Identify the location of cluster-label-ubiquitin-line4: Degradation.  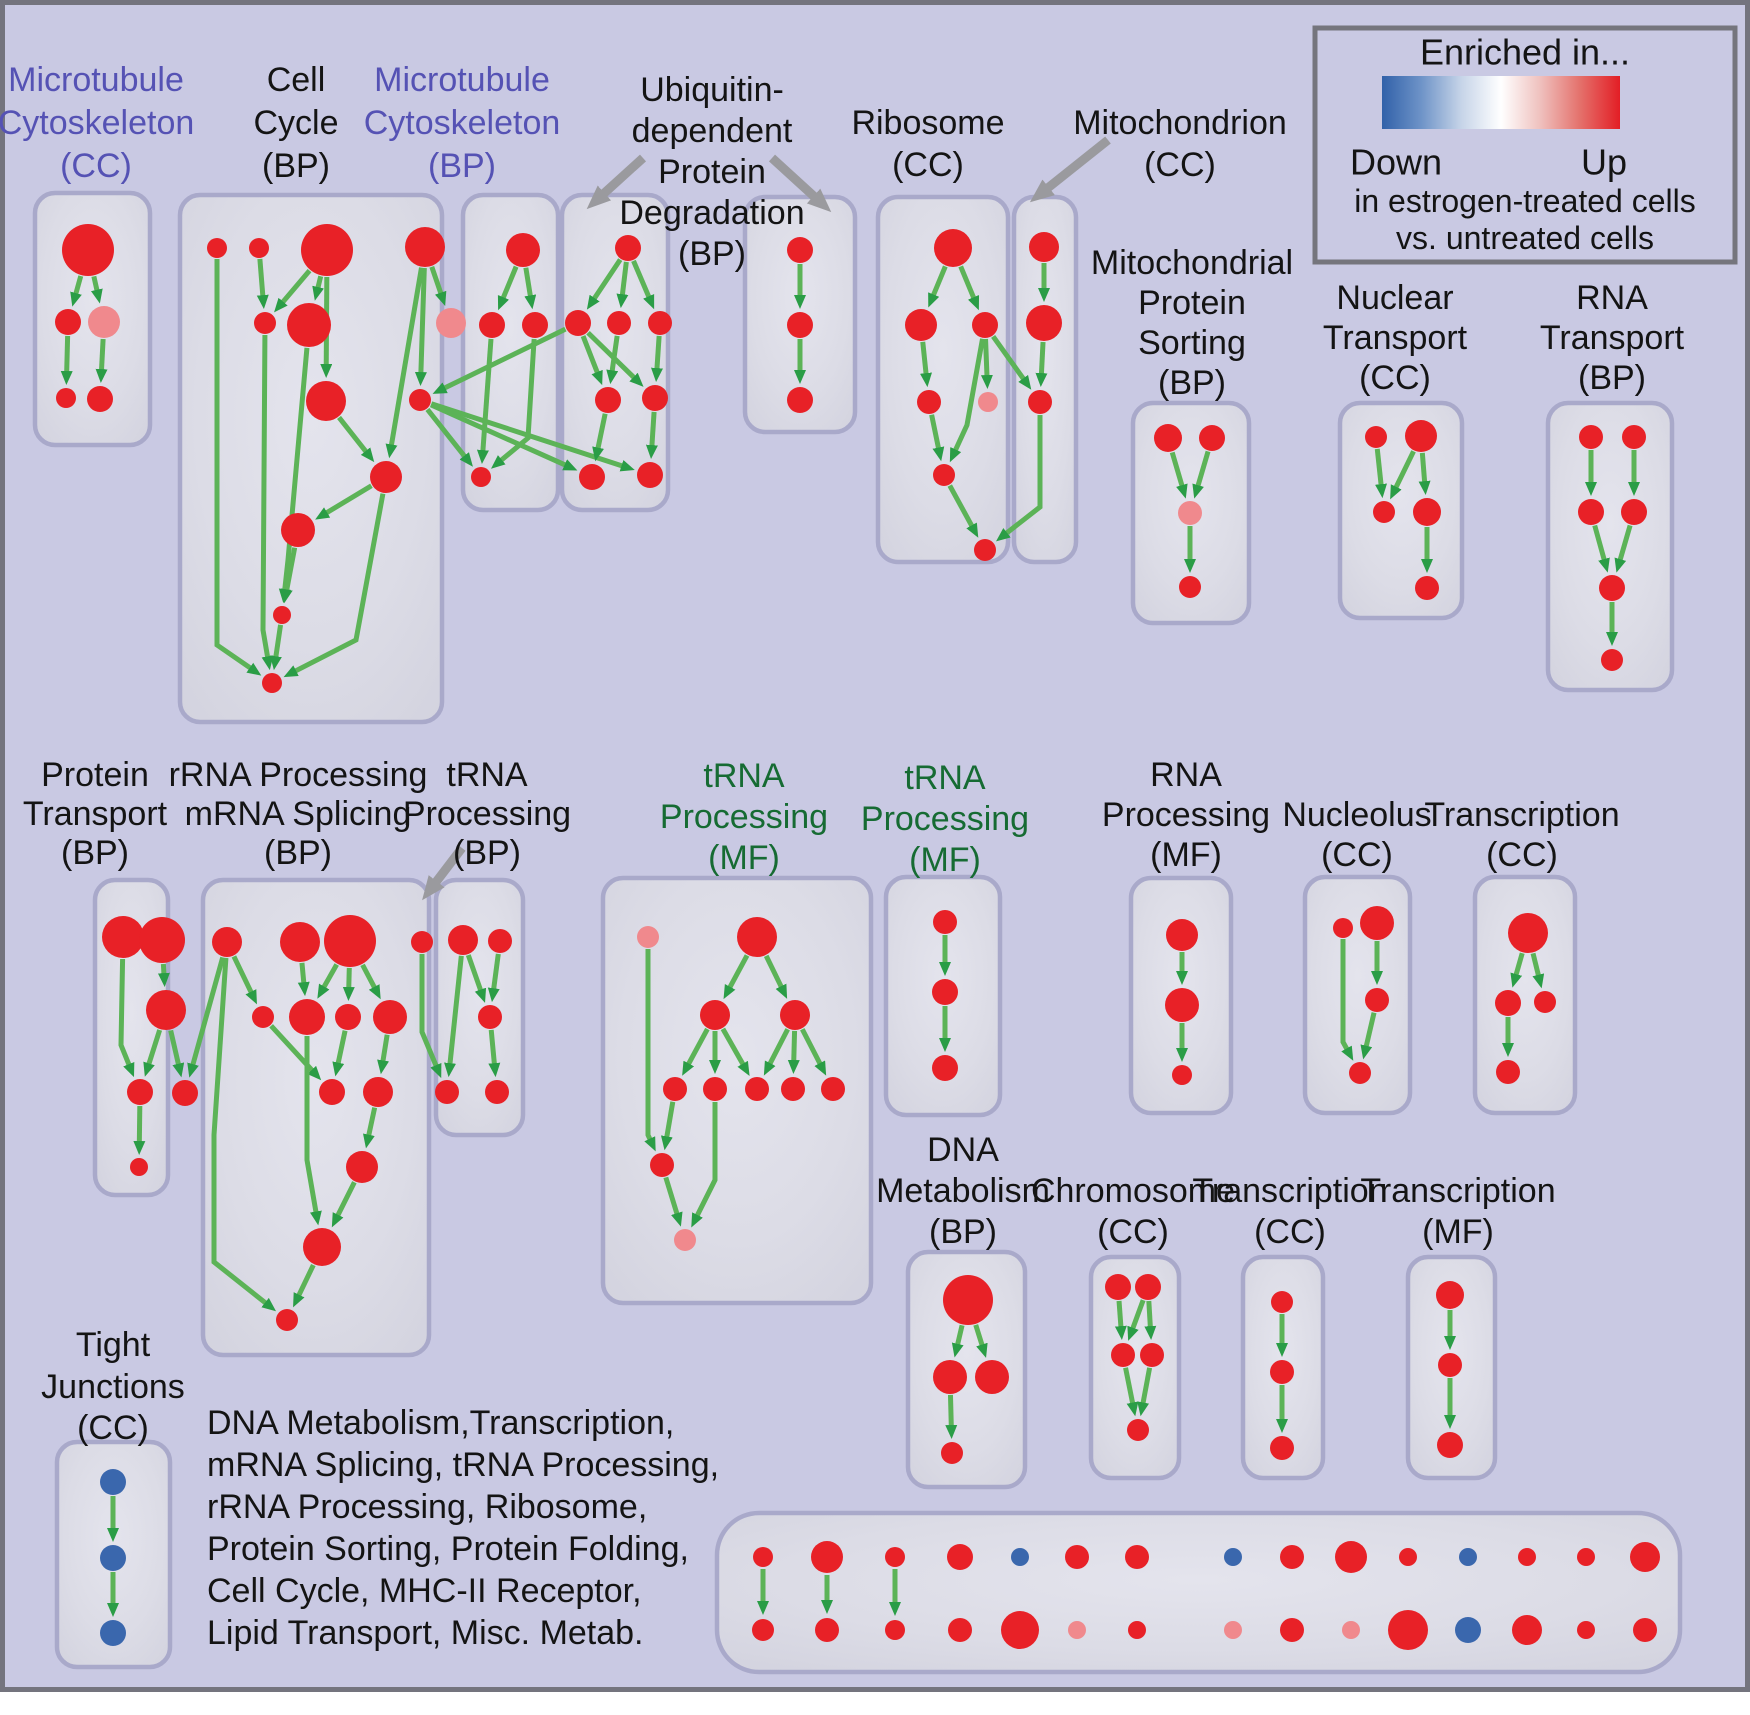
(711, 213).